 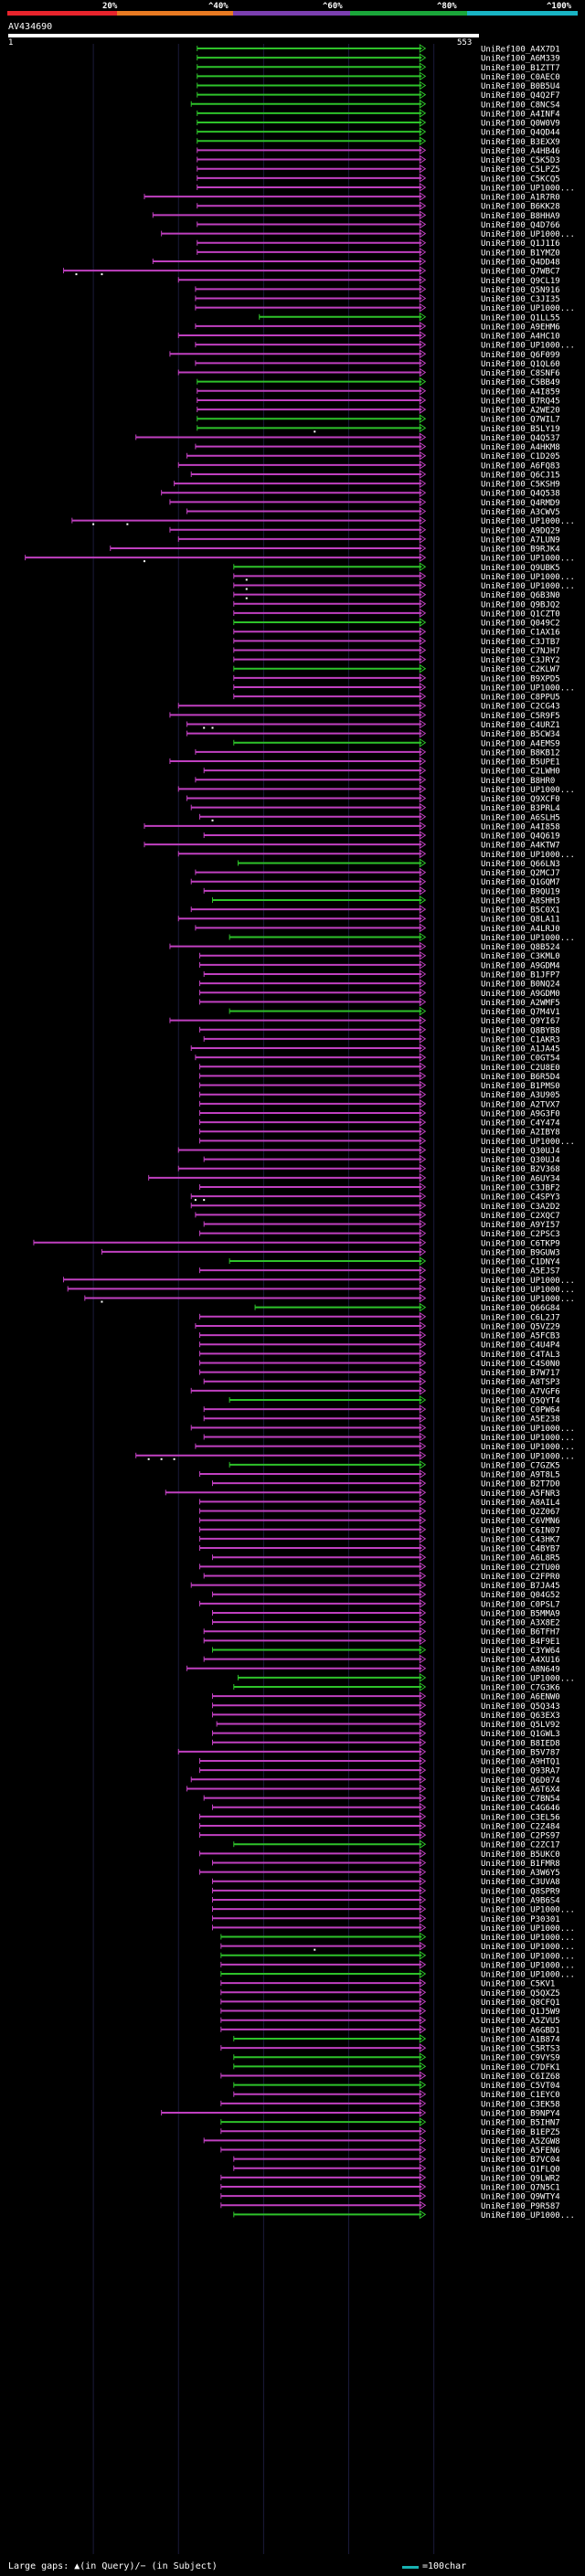 What do you see at coordinates (520, 698) in the screenshot?
I see `hit-label: UniRef100_C8PPU5` at bounding box center [520, 698].